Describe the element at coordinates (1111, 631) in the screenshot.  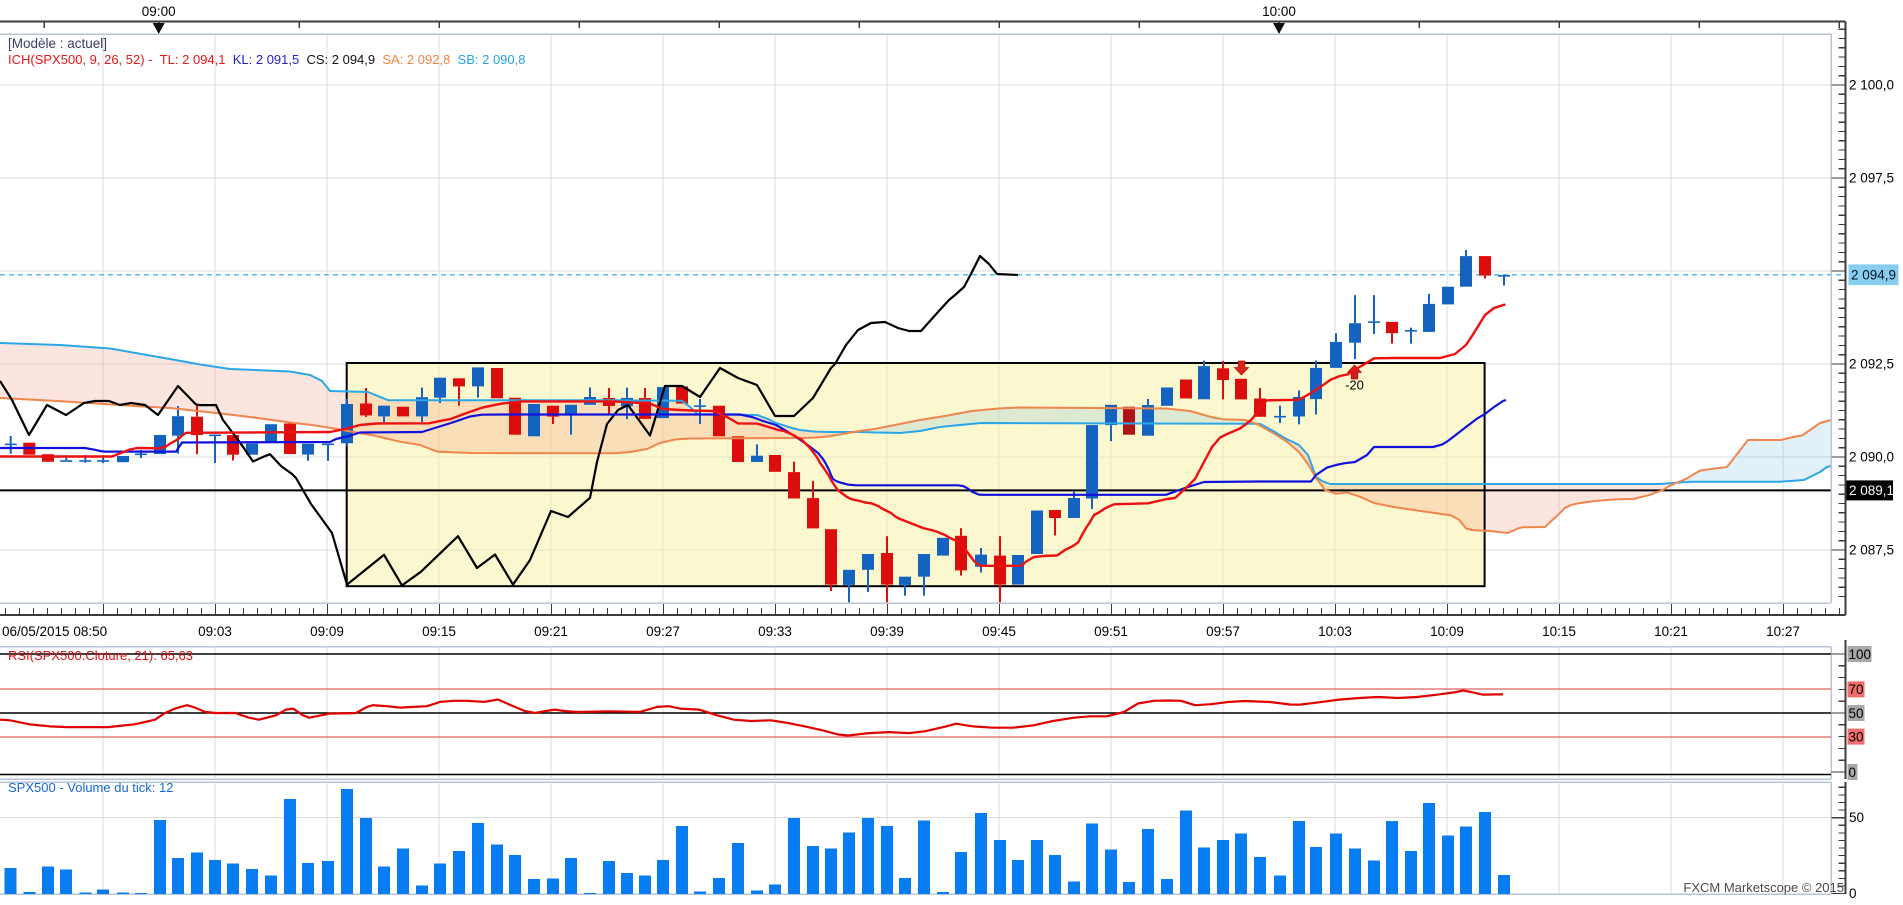
I see `svg-text: 09:51` at that location.